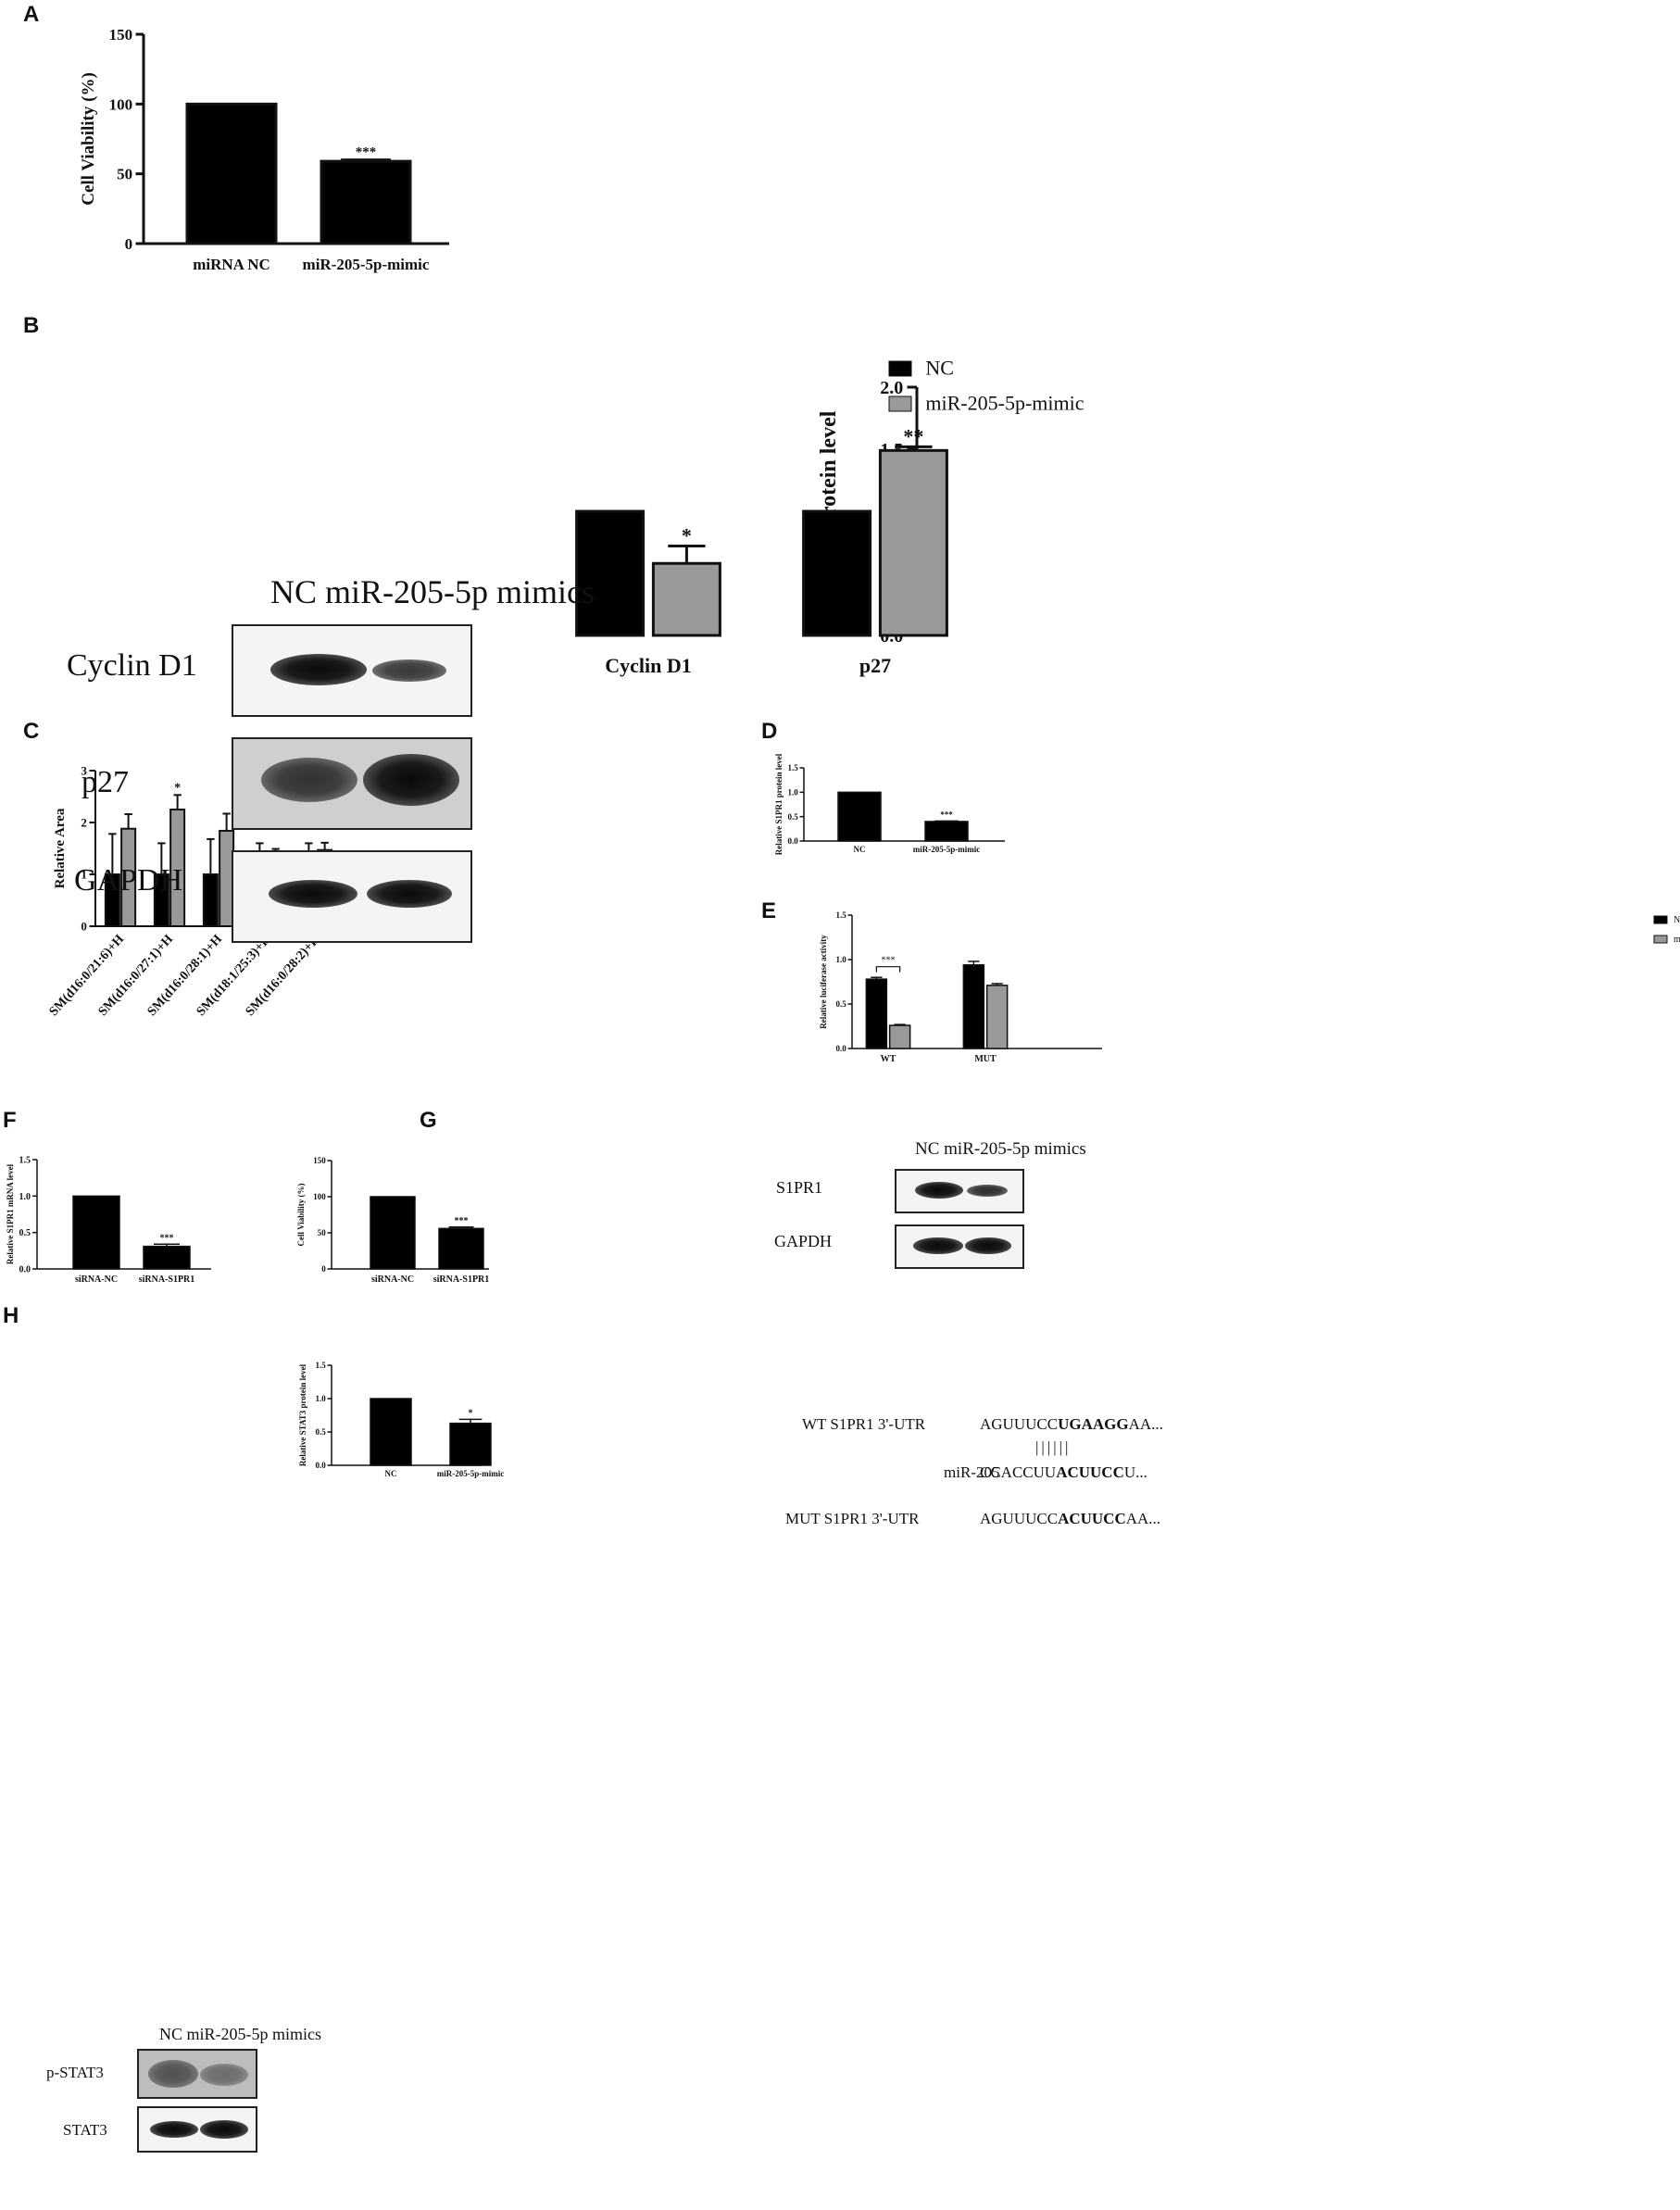  What do you see at coordinates (1053, 1447) in the screenshot?
I see `seq-pairing: ||||||` at bounding box center [1053, 1447].